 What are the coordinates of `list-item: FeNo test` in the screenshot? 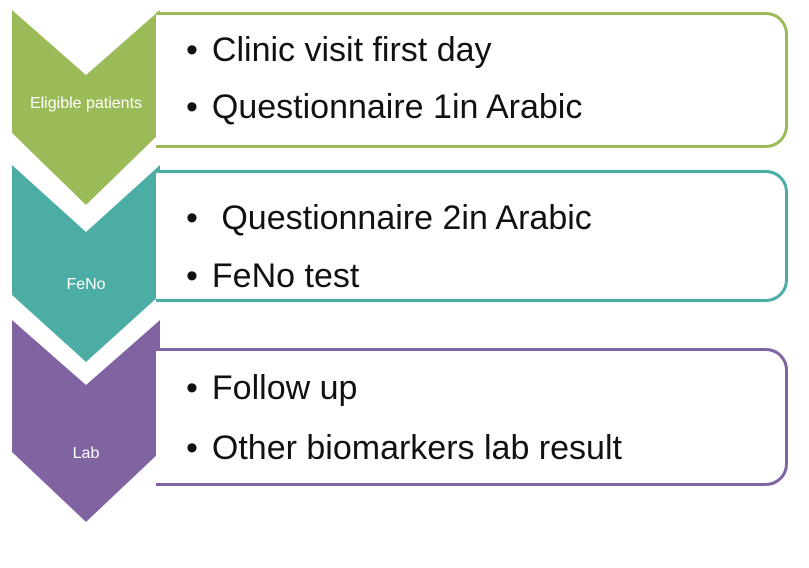 It's located at (272, 276).